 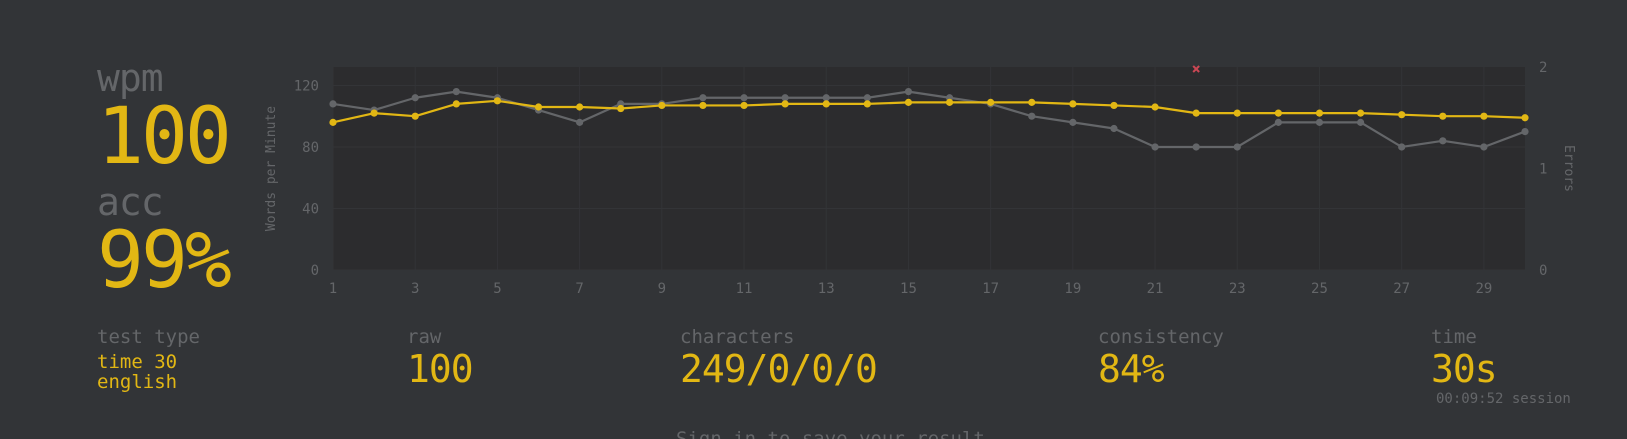 I want to click on chart-series, so click(x=929, y=119).